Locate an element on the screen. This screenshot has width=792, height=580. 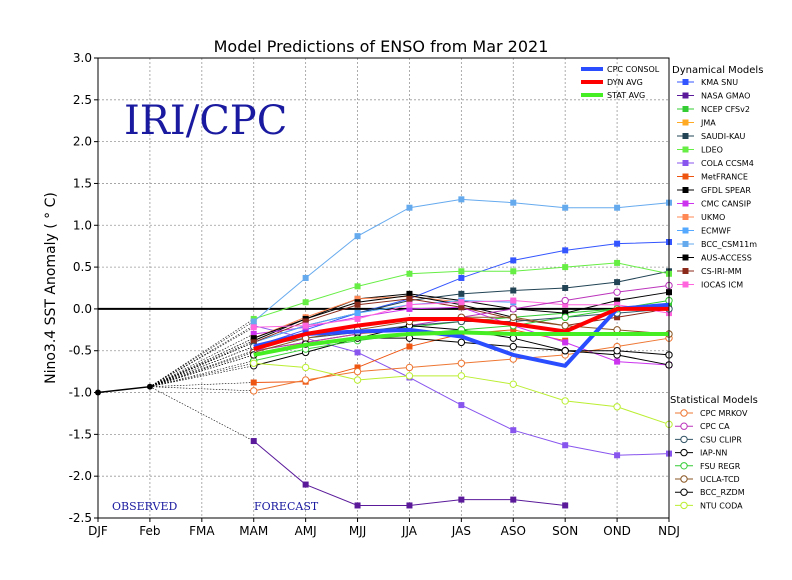
averages-legend: CPC CONSOL DYN AVG STAT AVG is located at coordinates (620, 82).